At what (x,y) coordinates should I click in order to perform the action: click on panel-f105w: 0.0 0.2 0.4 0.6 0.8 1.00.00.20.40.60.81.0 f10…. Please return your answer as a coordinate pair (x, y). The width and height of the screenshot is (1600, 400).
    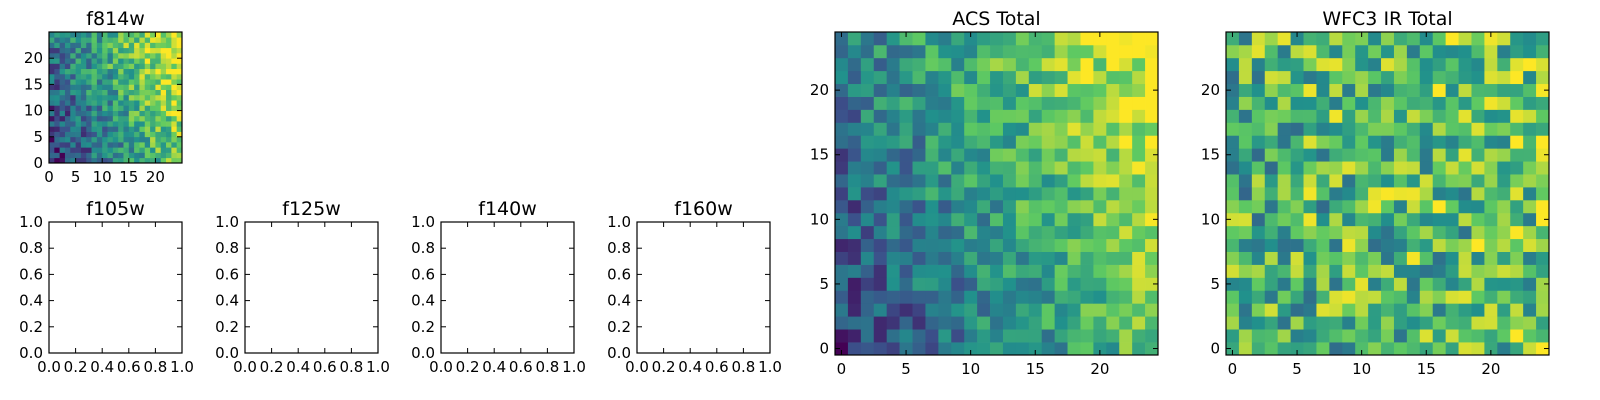
    Looking at the image, I should click on (106, 287).